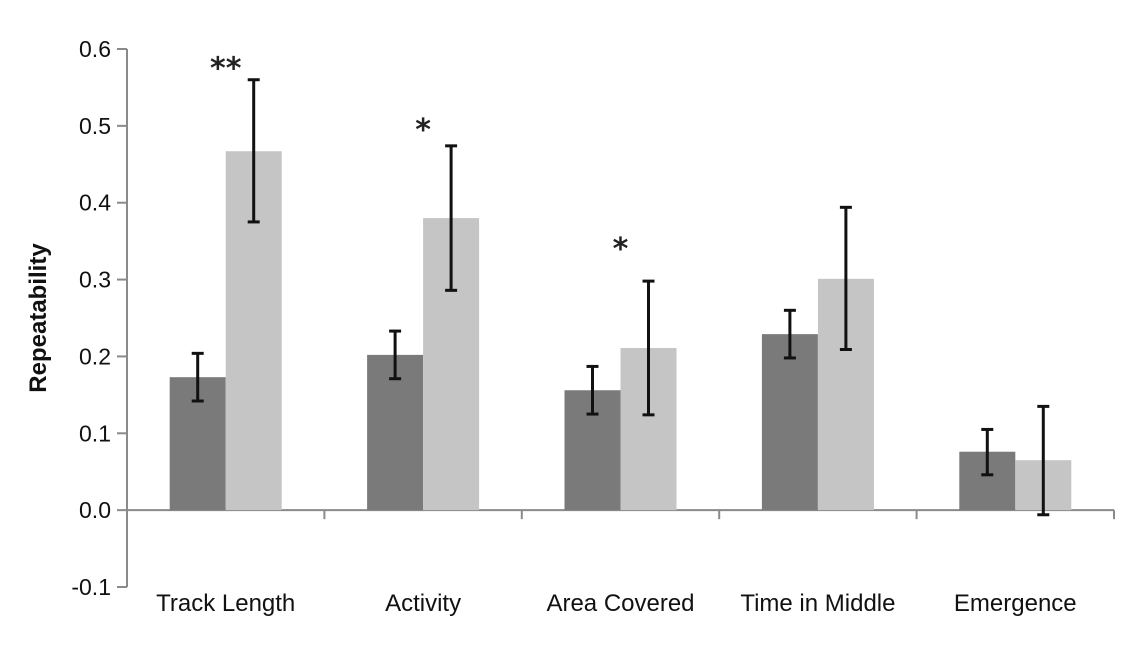 The height and width of the screenshot is (648, 1132). Describe the element at coordinates (95, 203) in the screenshot. I see `y-tick-label: 0.4` at that location.